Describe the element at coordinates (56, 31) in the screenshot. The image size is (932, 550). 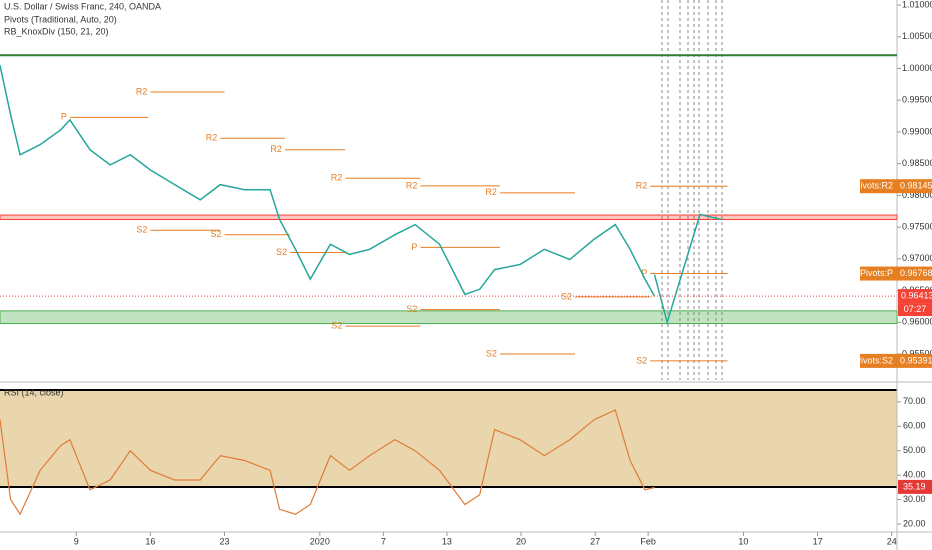
I see `indicator-label: RB_KnoxDiv (150, 21, 20)` at that location.